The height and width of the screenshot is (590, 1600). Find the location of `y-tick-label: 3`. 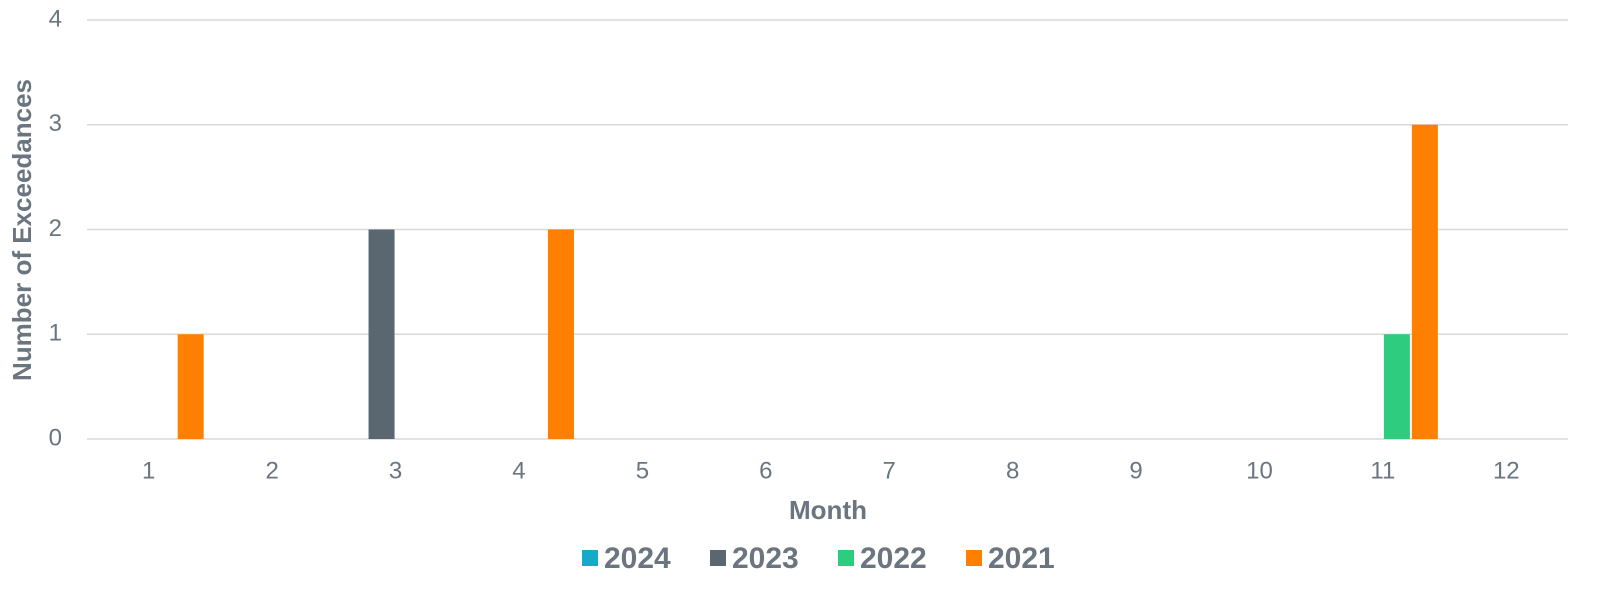

y-tick-label: 3 is located at coordinates (55, 123).